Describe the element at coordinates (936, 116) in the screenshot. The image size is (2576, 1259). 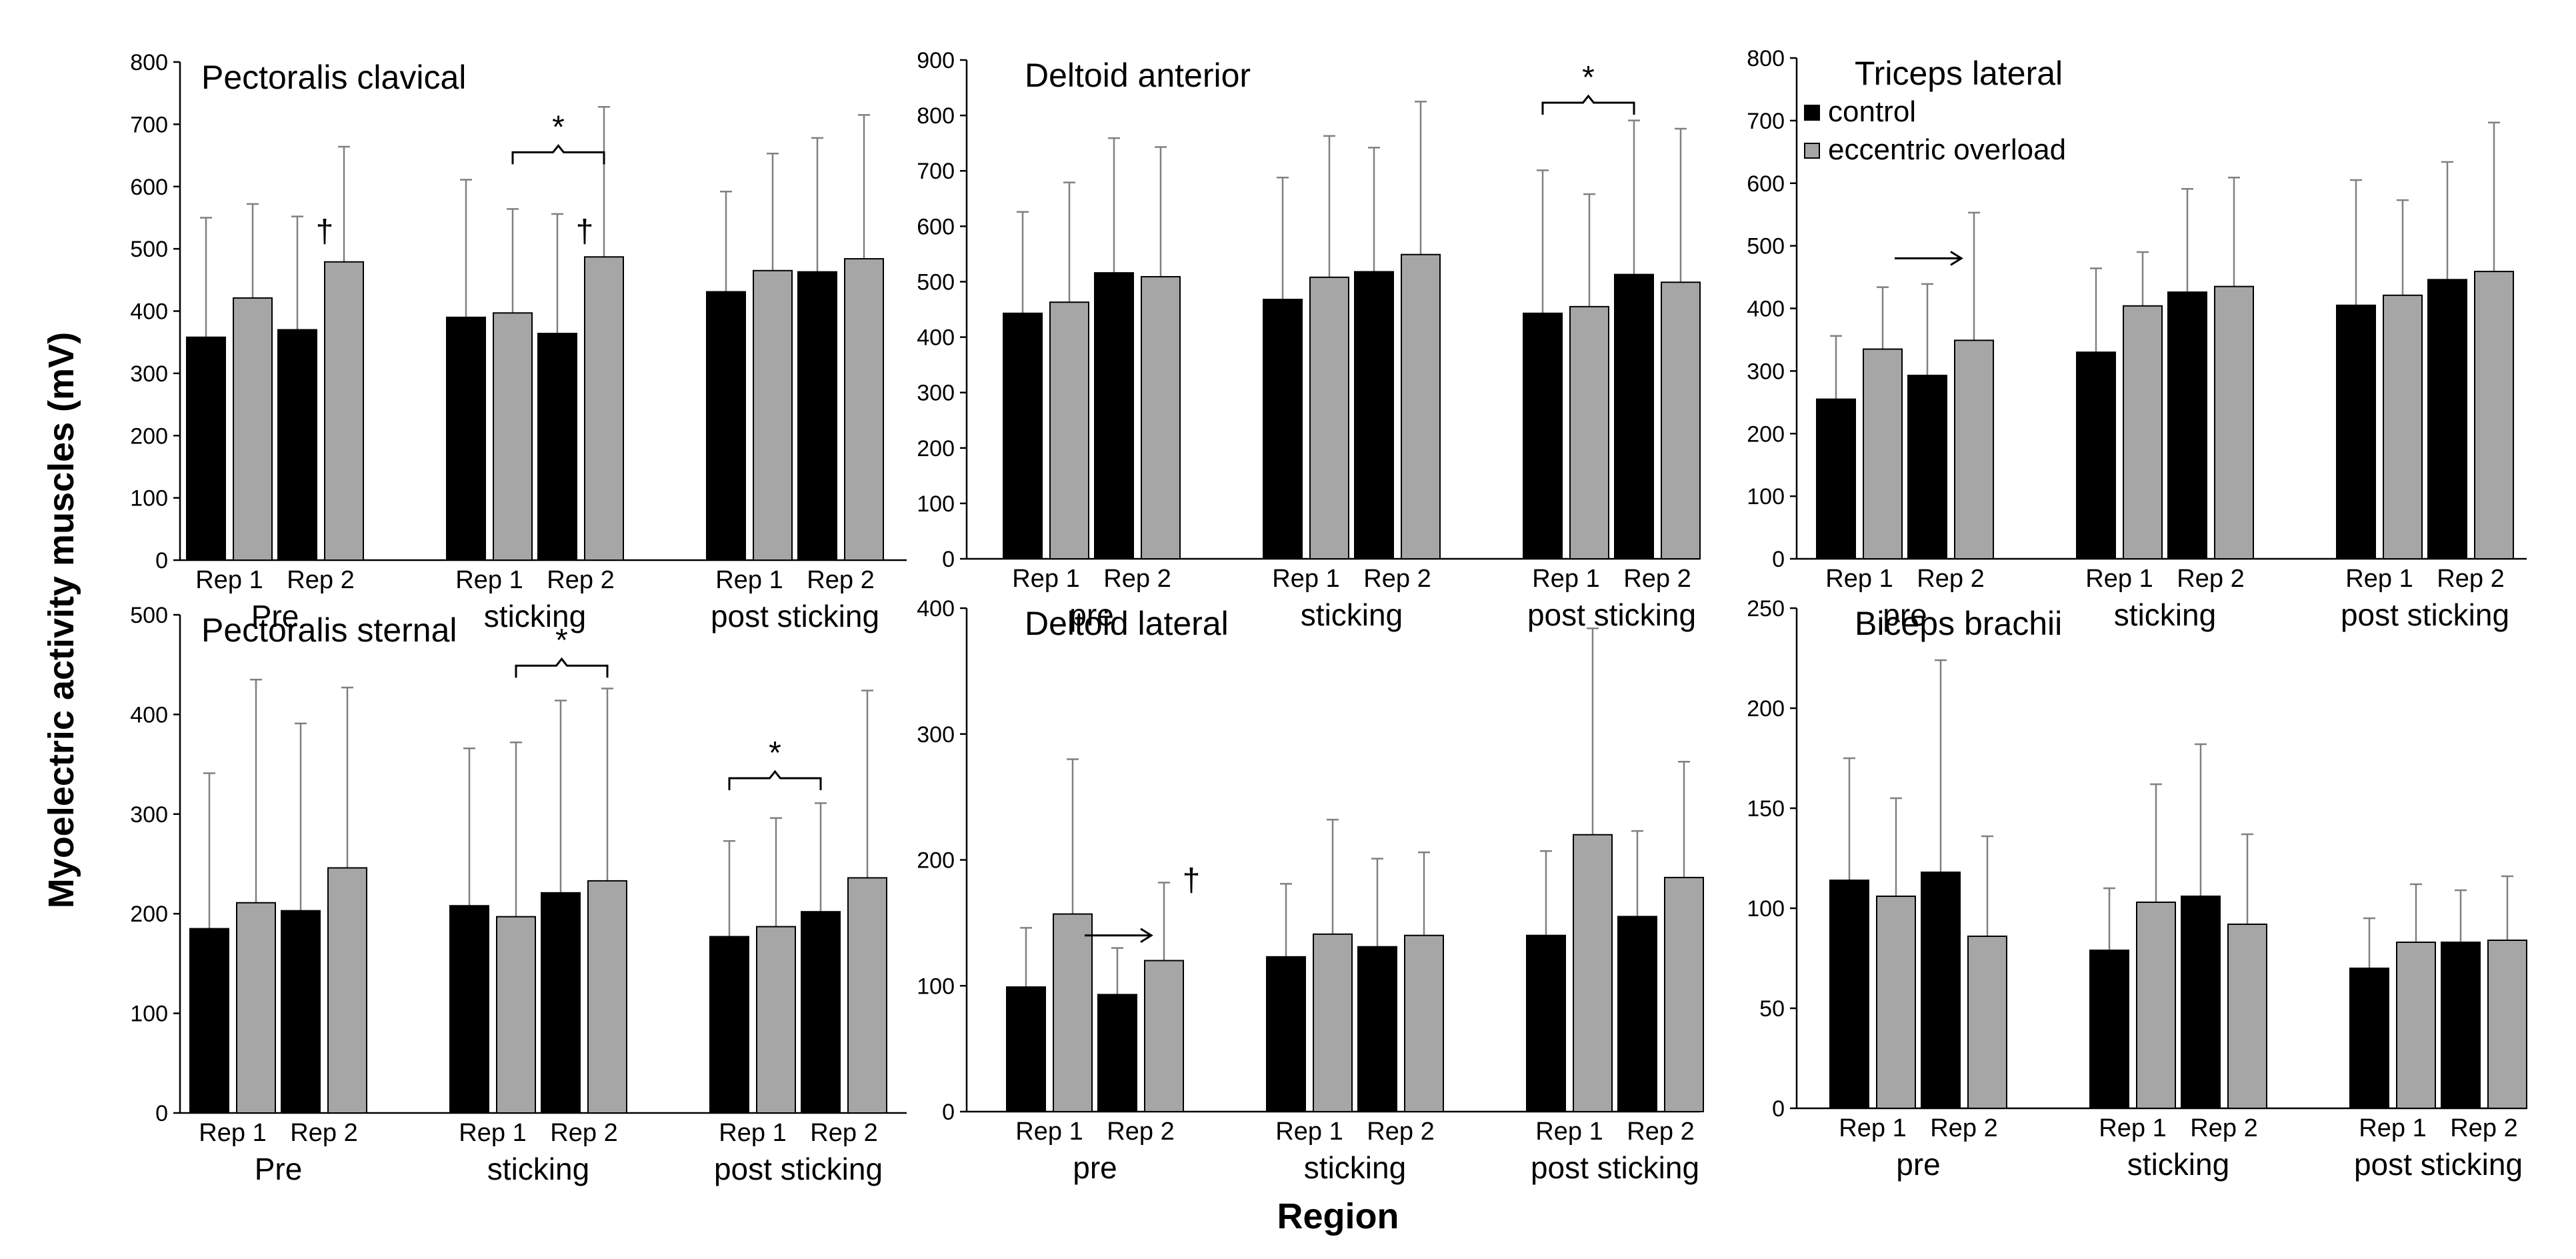
I see `y-tick-label: 800` at that location.